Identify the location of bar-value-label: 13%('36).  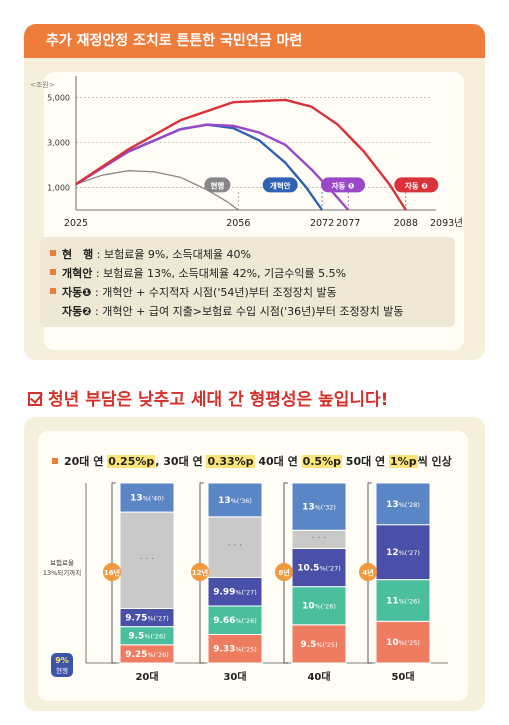
(235, 501).